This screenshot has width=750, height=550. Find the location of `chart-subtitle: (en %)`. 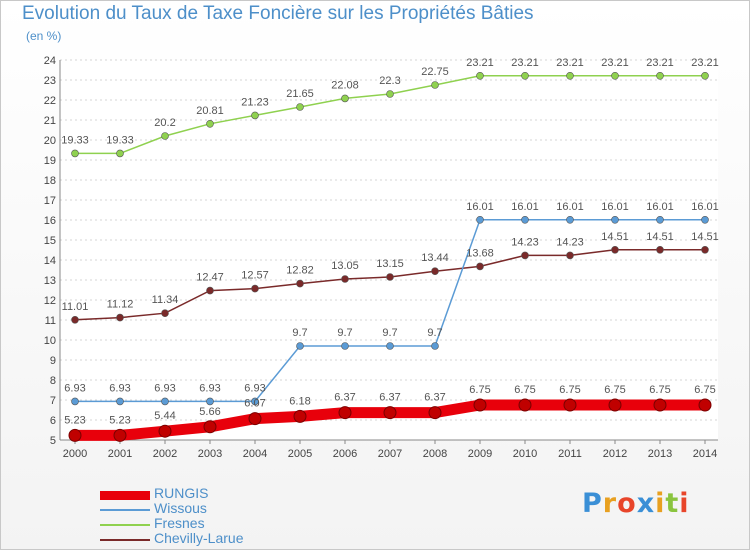

chart-subtitle: (en %) is located at coordinates (44, 36).